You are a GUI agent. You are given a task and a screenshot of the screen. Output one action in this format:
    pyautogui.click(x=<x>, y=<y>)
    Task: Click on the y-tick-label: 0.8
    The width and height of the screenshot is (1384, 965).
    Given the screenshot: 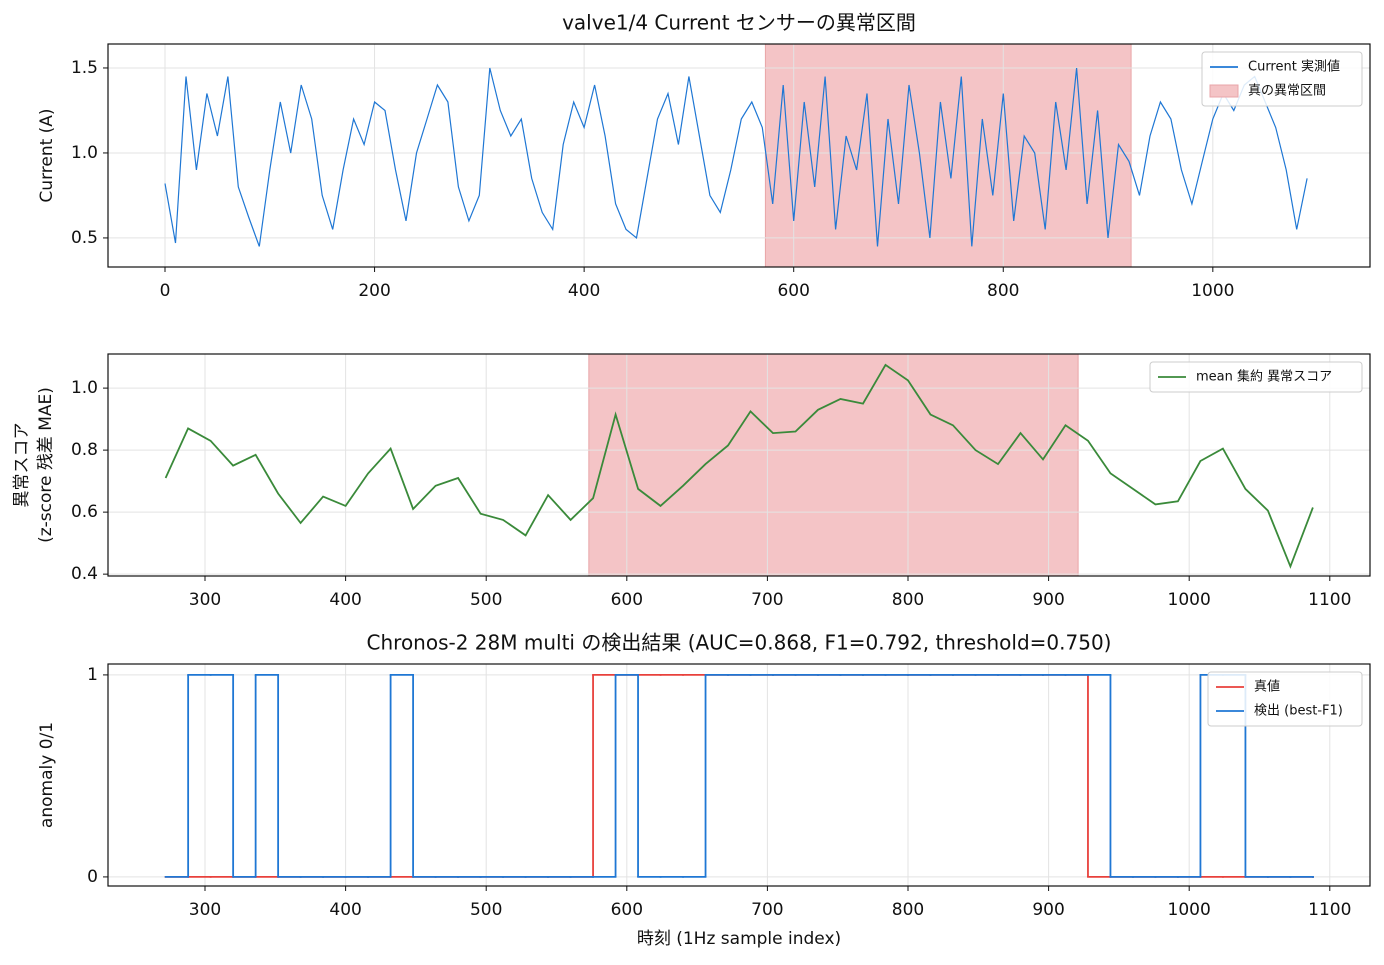 What is the action you would take?
    pyautogui.click(x=84, y=450)
    